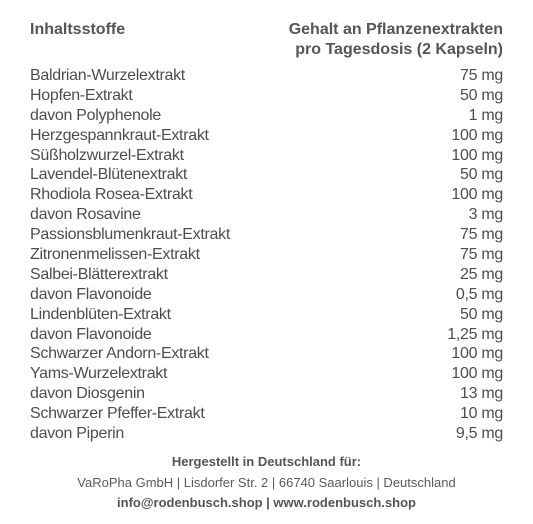 The width and height of the screenshot is (533, 524). Describe the element at coordinates (266, 434) in the screenshot. I see `ingredient-row: davon Piperin 9,5 mg` at that location.